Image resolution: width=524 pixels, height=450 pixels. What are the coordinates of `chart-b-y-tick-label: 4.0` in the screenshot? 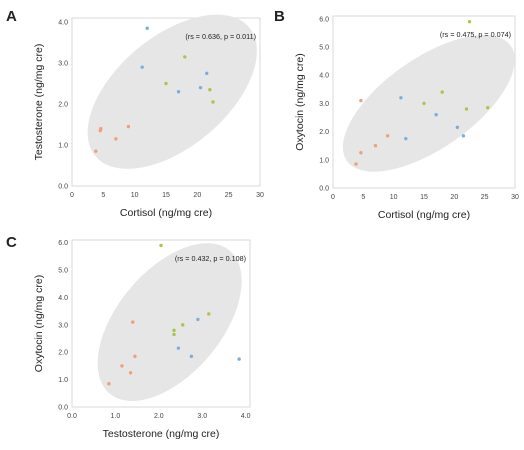 It's located at (324, 76).